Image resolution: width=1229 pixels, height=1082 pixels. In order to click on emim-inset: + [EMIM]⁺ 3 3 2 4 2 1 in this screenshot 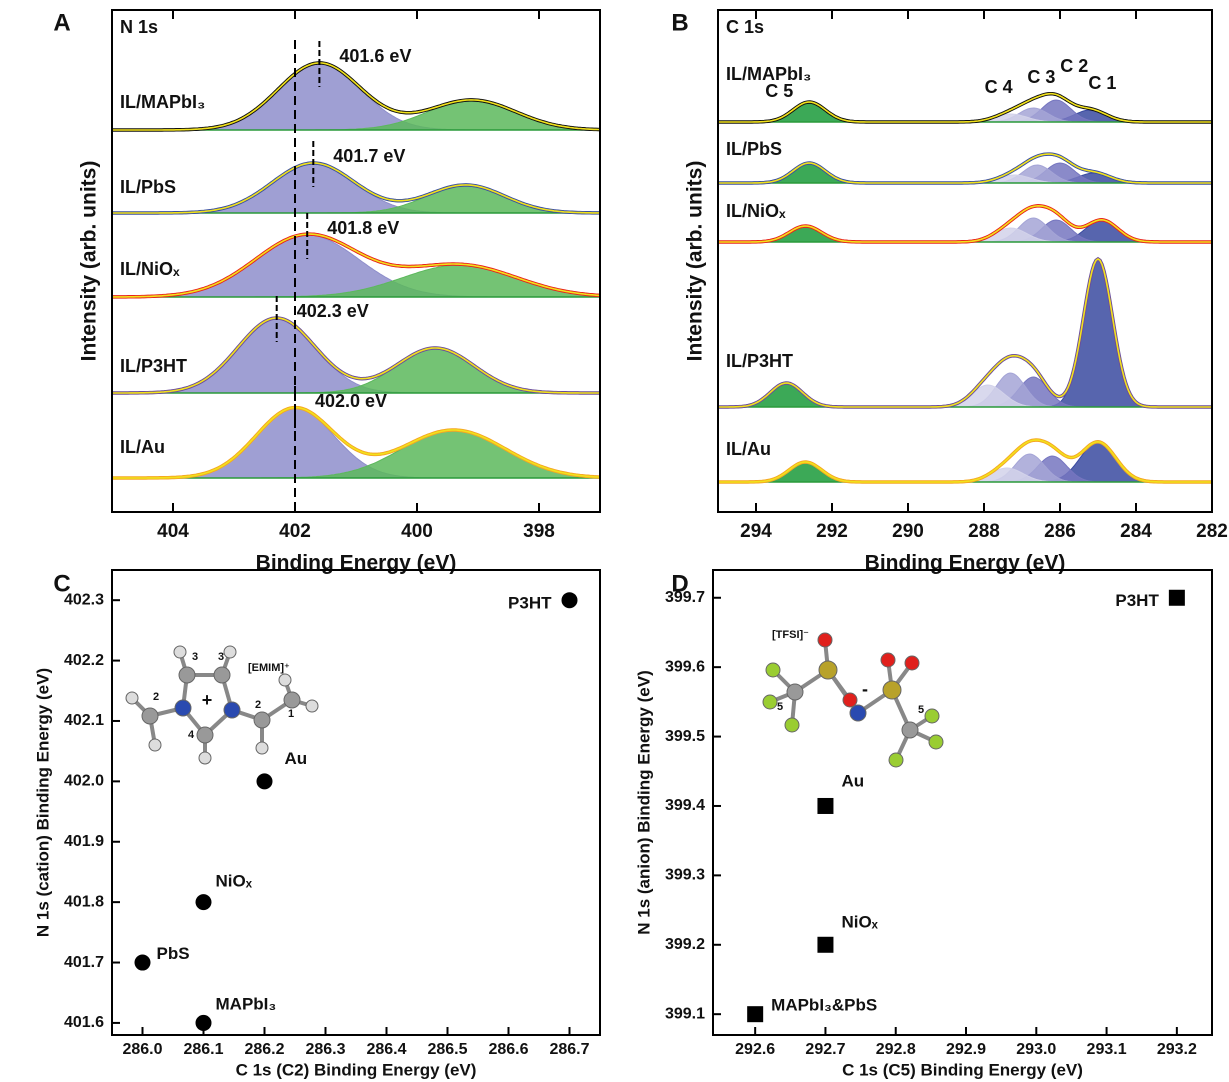, I will do `click(222, 705)`.